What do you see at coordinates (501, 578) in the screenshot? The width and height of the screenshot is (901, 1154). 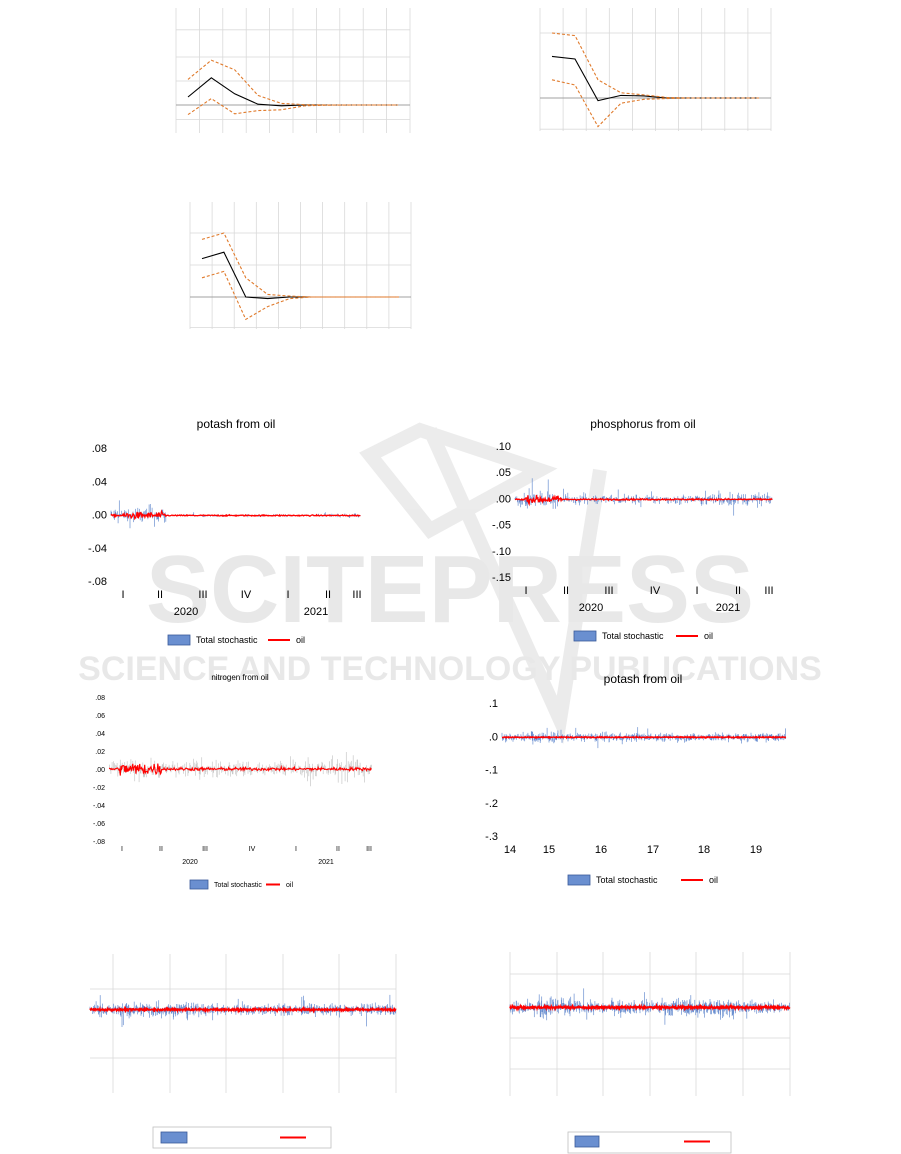 I see `y-tick-label: -.15` at bounding box center [501, 578].